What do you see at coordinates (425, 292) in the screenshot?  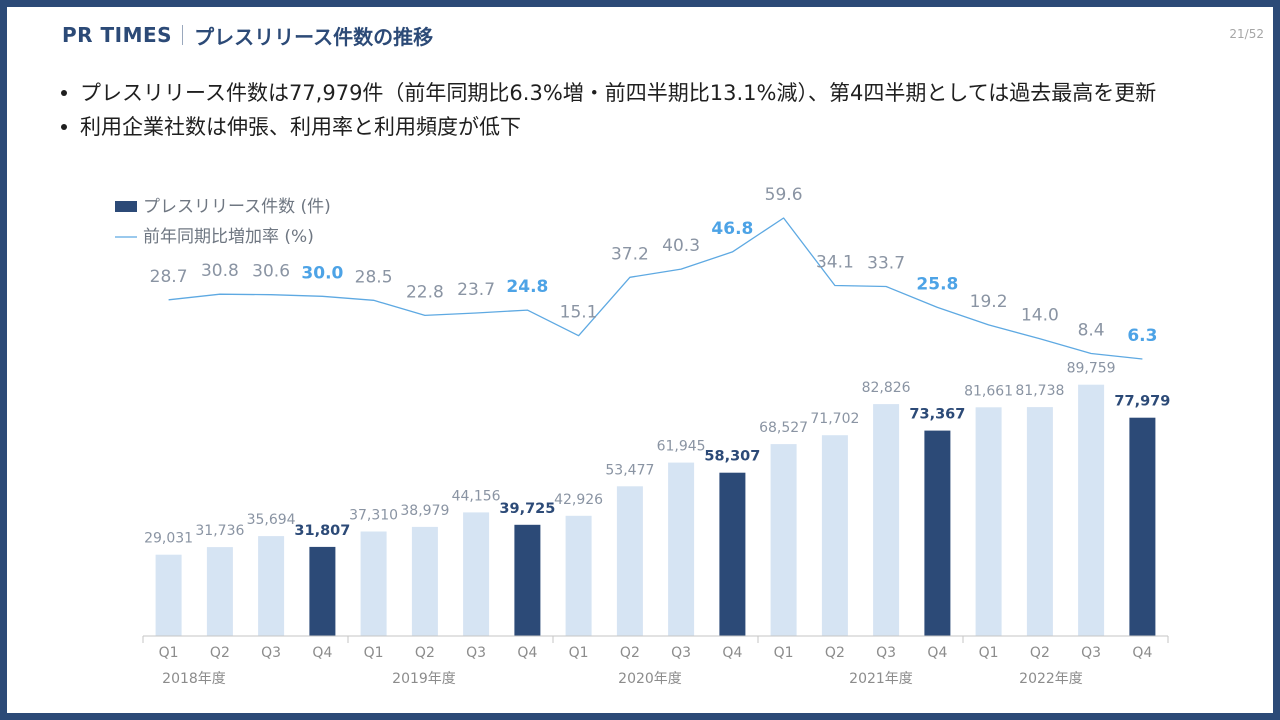 I see `growth-rate-label: 22.8` at bounding box center [425, 292].